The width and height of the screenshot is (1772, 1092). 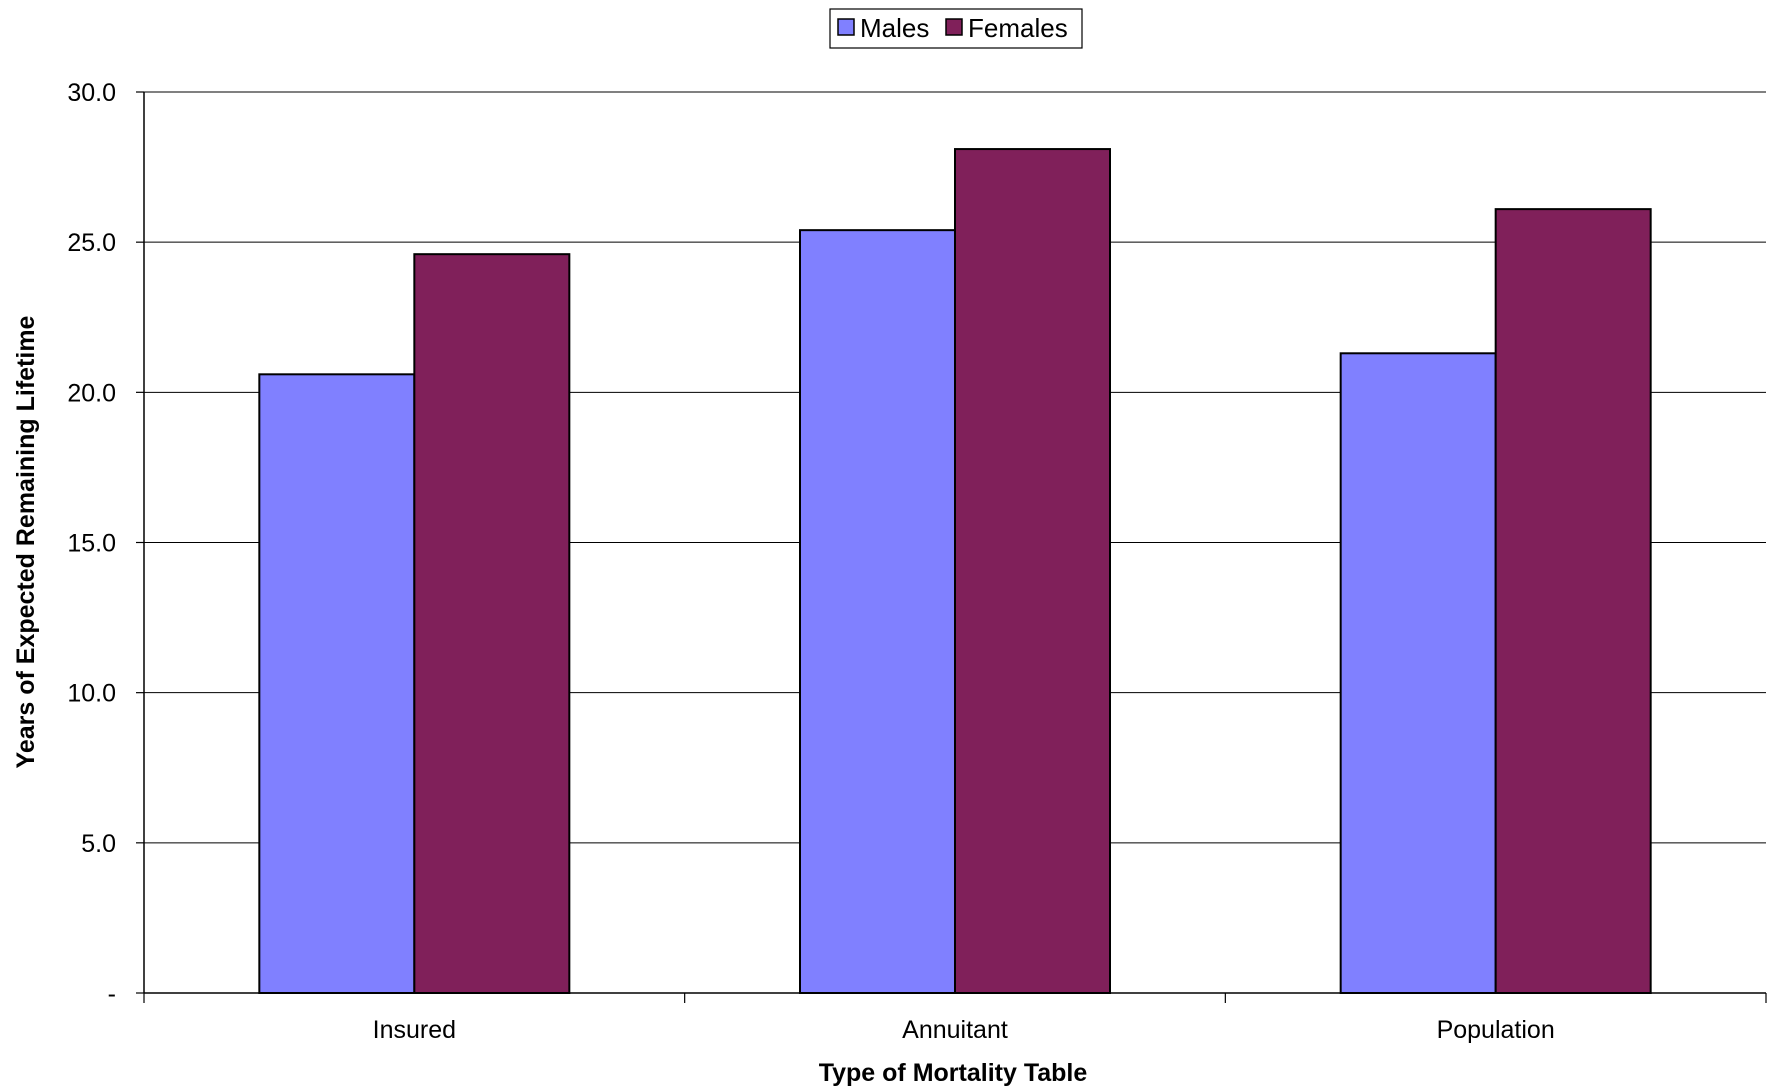 I want to click on x-tick-label: Insured, so click(x=414, y=1030).